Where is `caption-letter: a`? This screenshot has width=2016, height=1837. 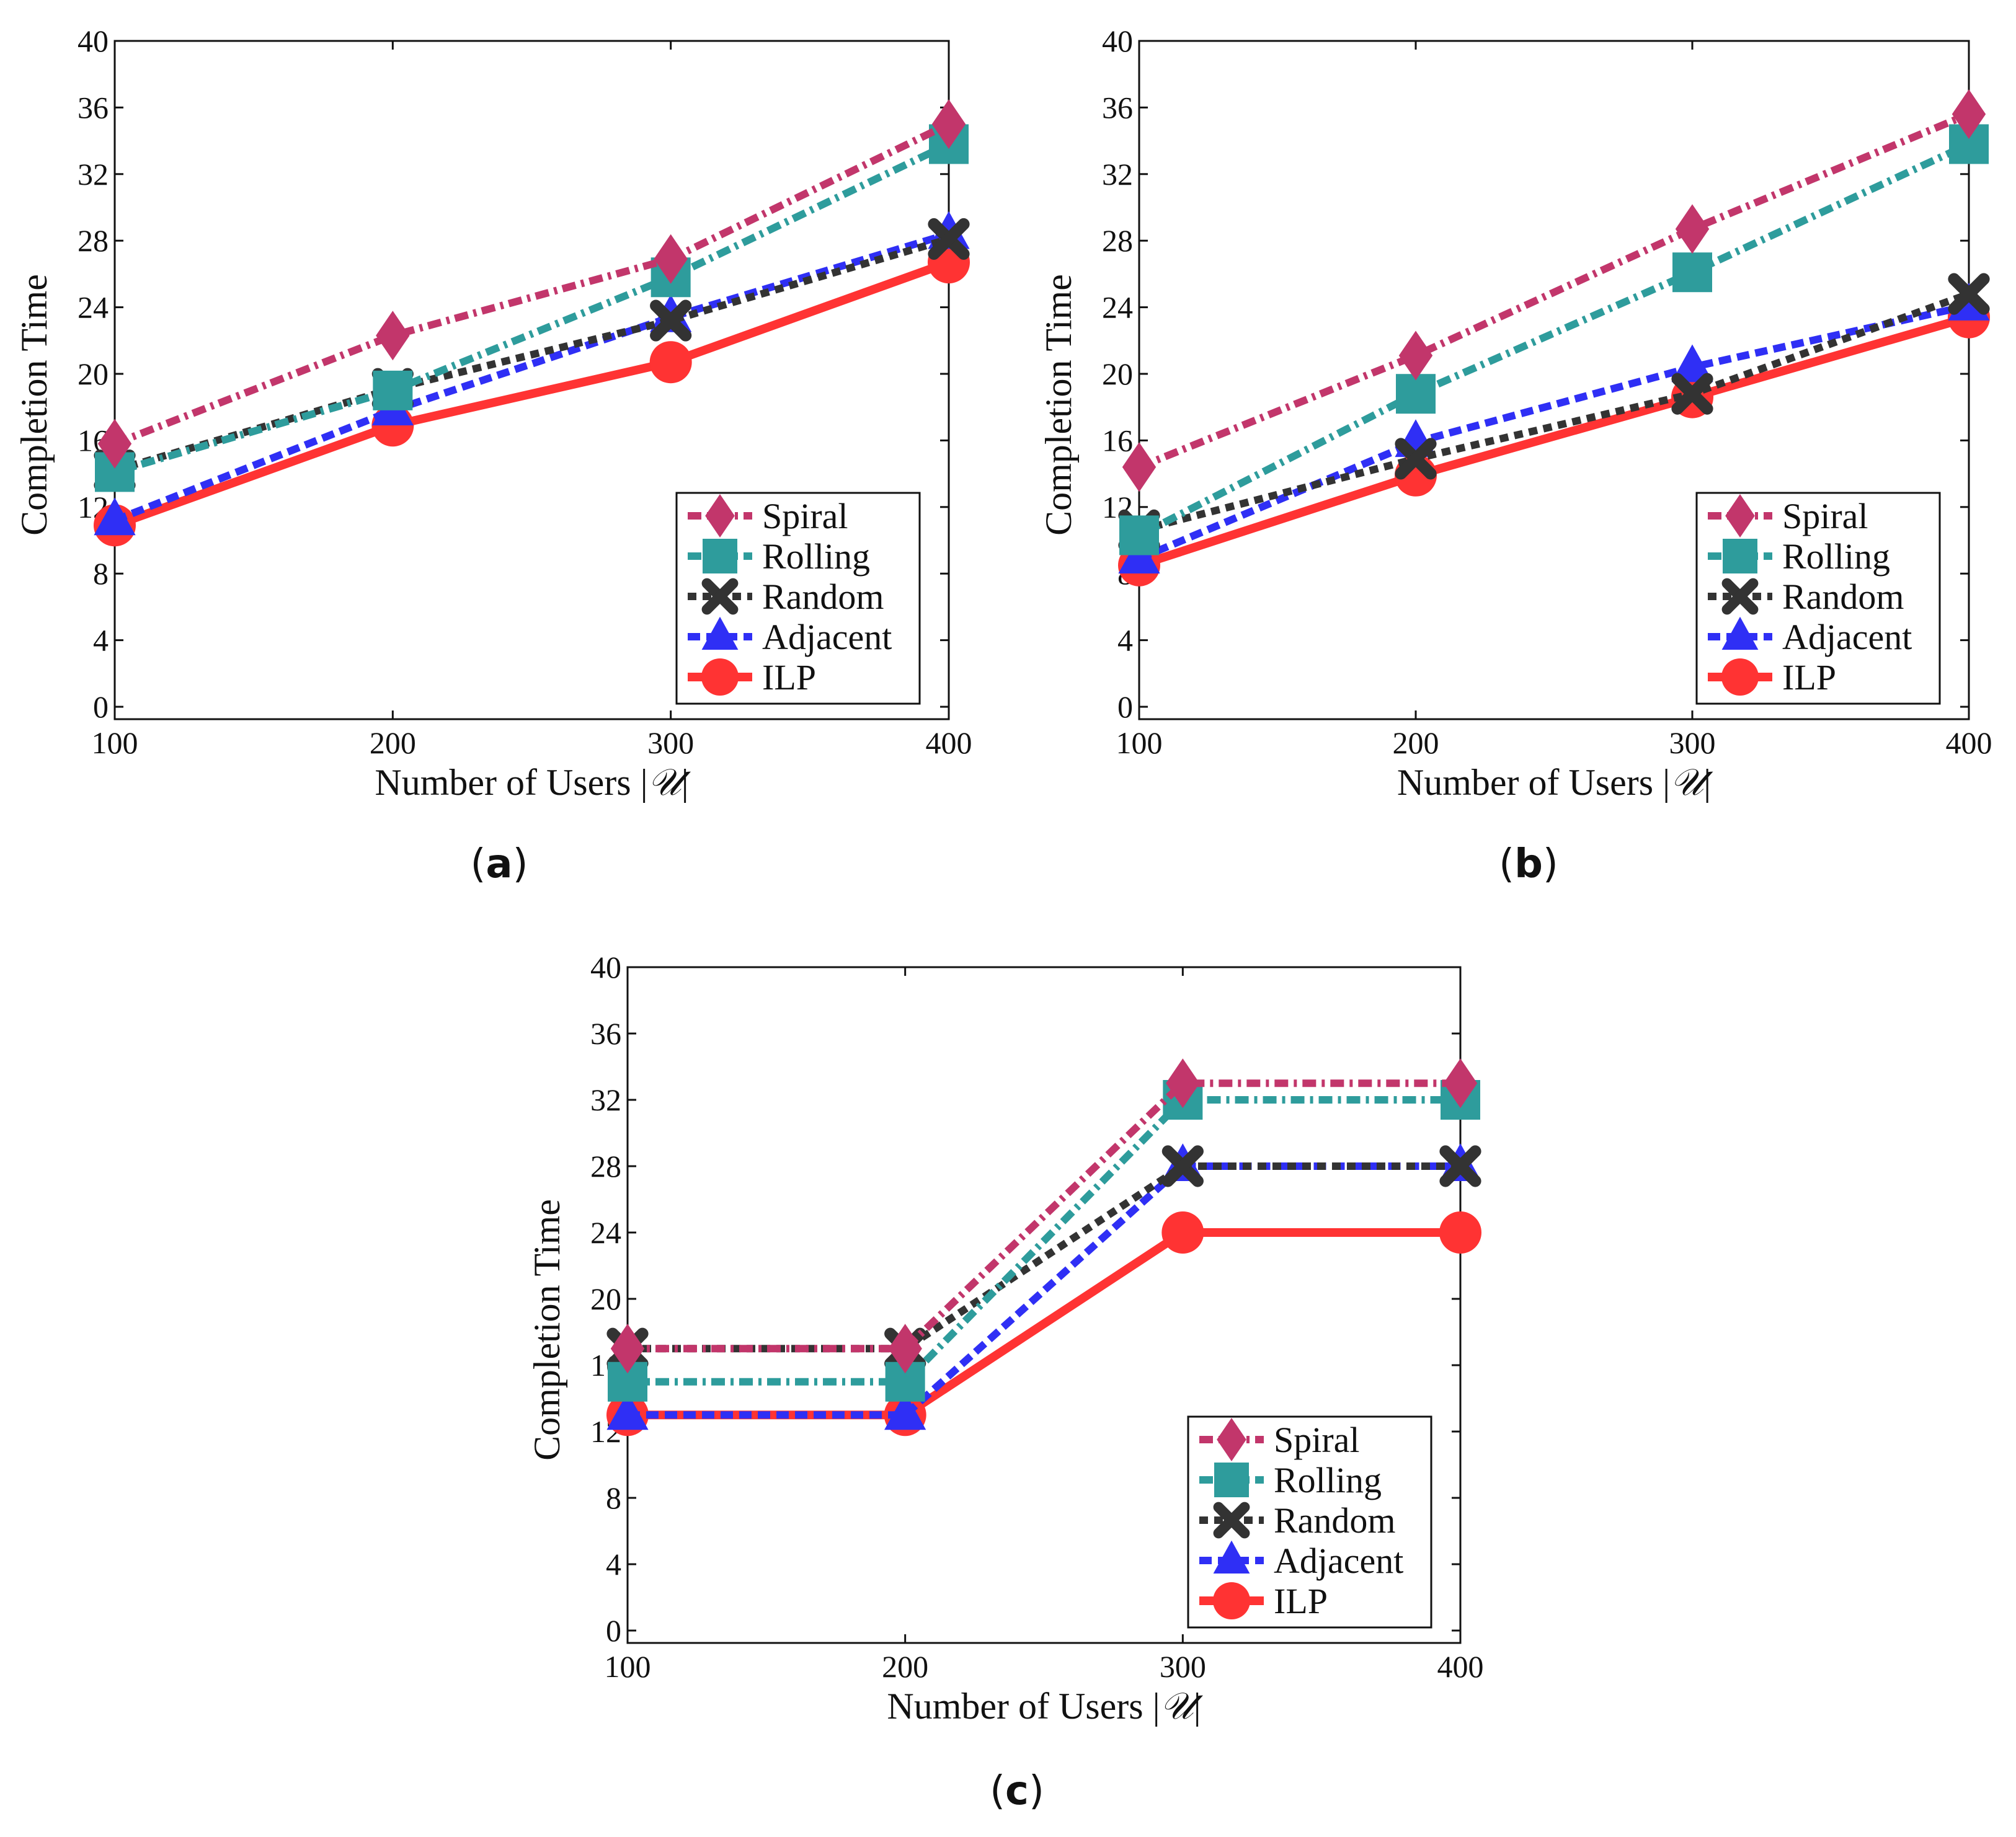 caption-letter: a is located at coordinates (499, 864).